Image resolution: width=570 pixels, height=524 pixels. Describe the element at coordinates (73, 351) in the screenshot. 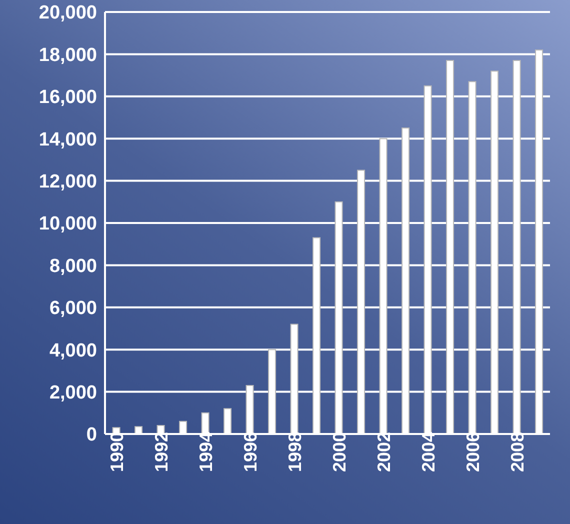

I see `y-tick-label: 4,000` at that location.